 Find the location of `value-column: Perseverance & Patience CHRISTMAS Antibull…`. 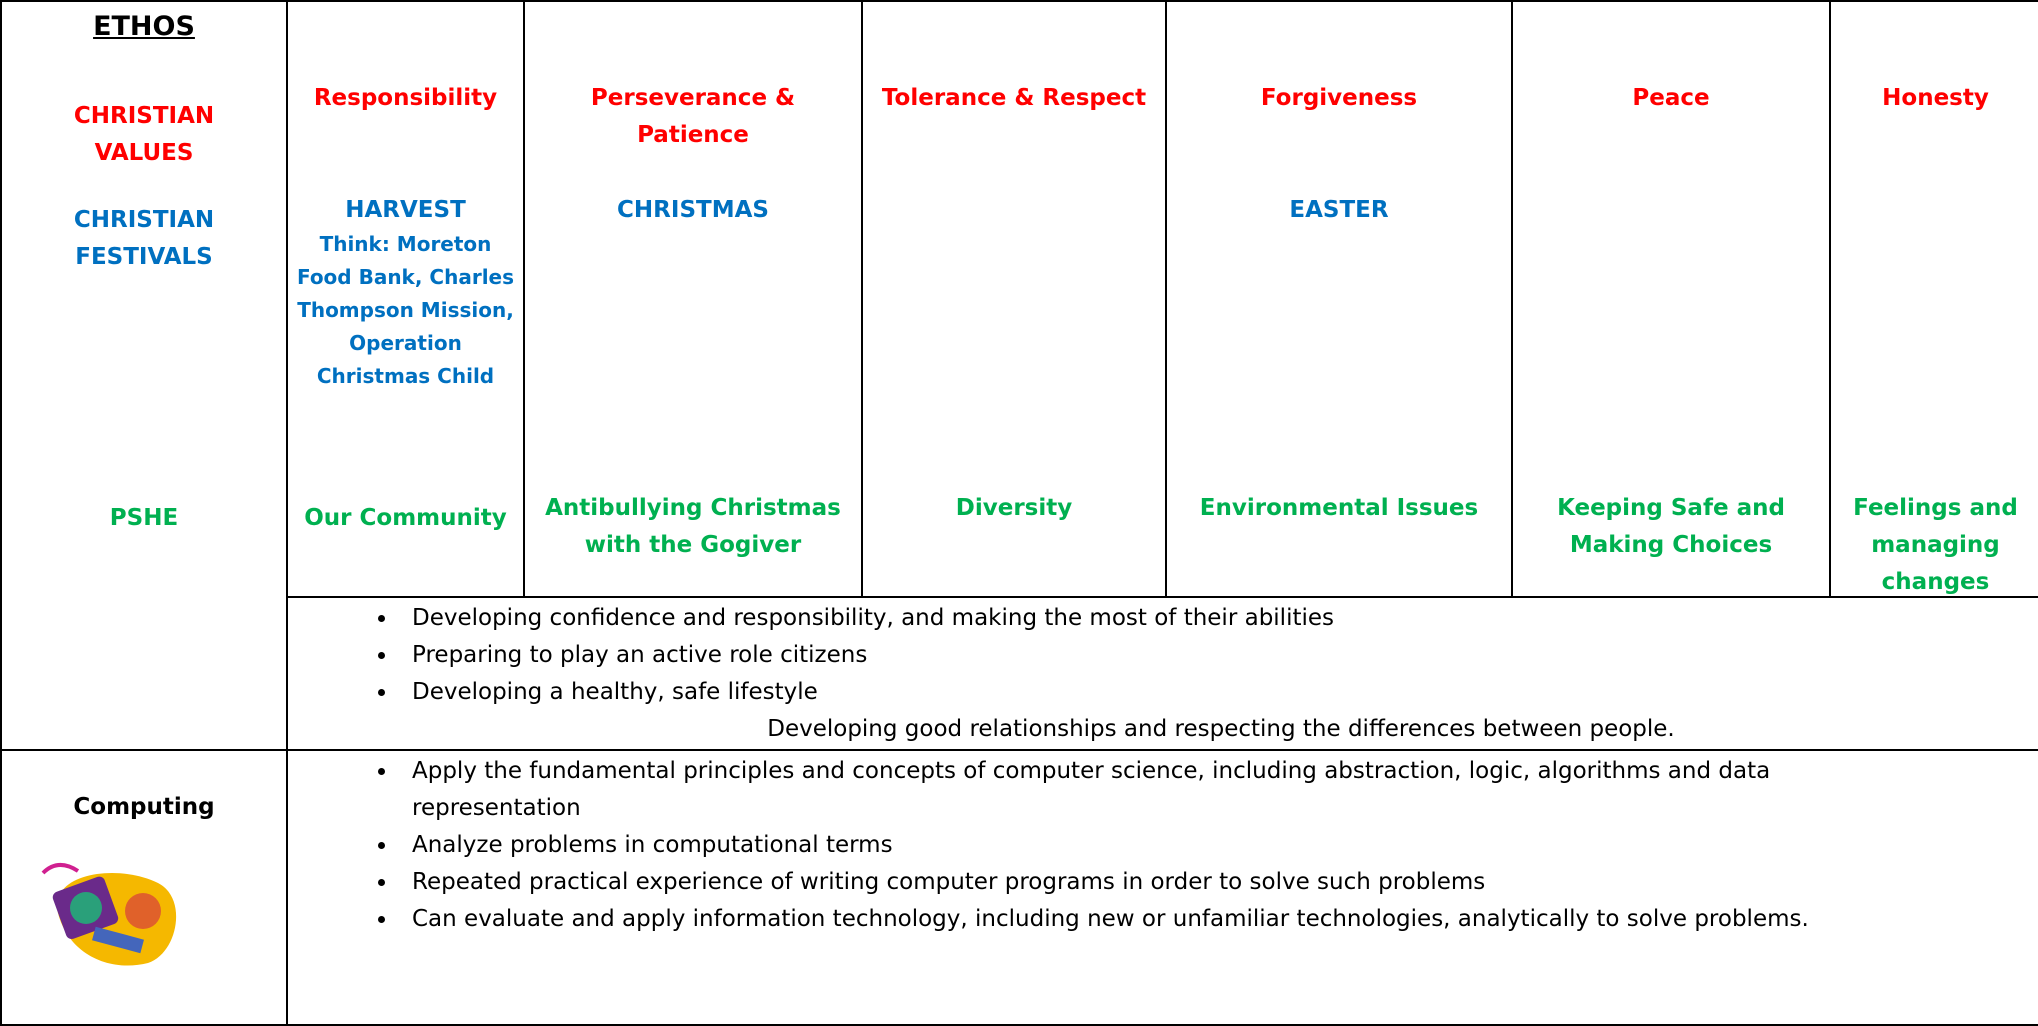

value-column: Perseverance & Patience CHRISTMAS Antibull… is located at coordinates (693, 299).